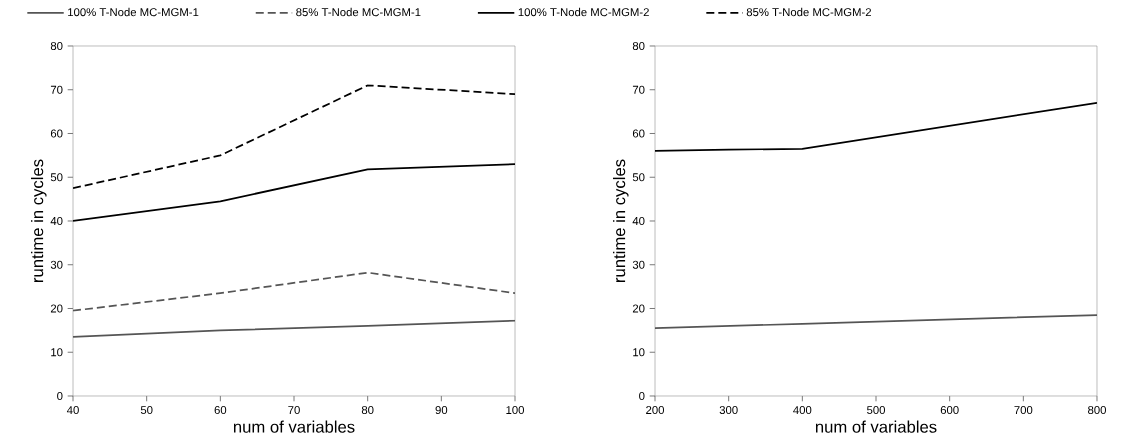  I want to click on x-tick-label: 600, so click(949, 410).